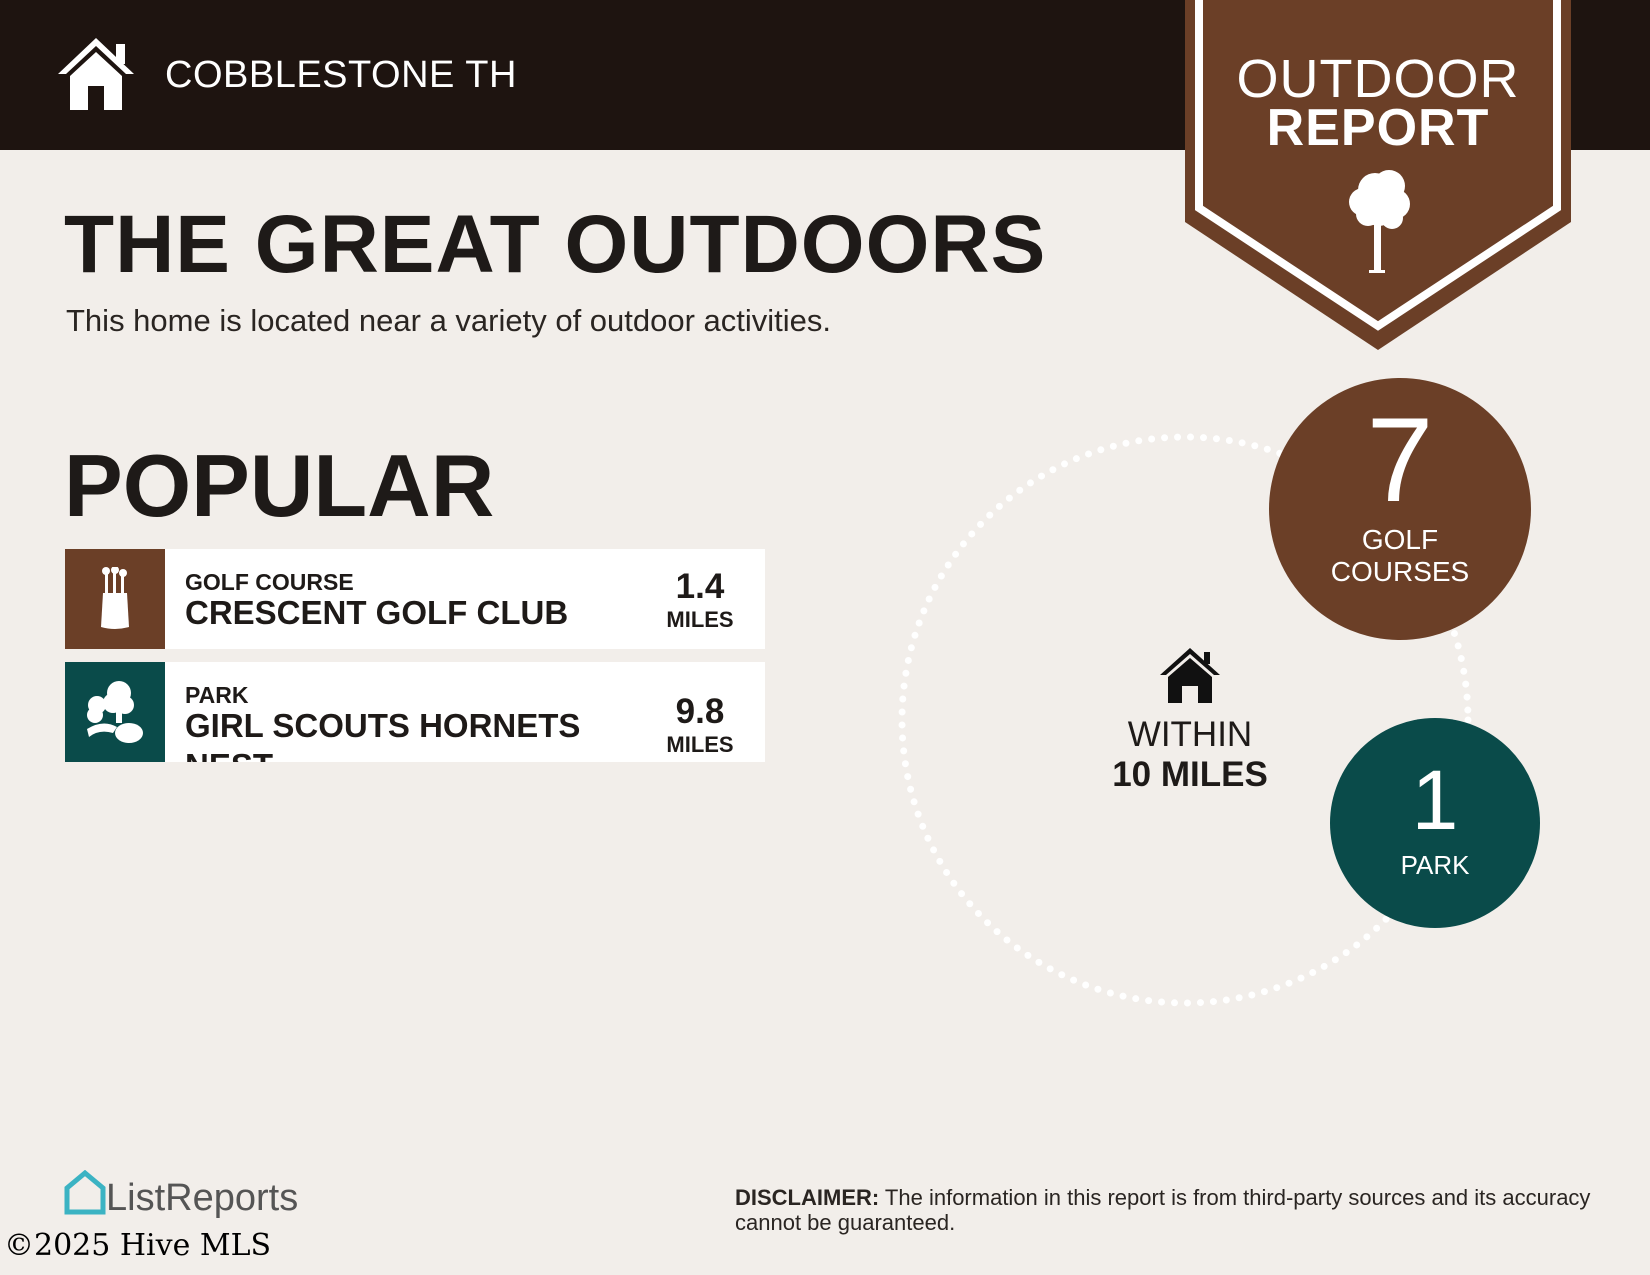 Image resolution: width=1650 pixels, height=1275 pixels. What do you see at coordinates (85, 1192) in the screenshot?
I see `logo-house-icon` at bounding box center [85, 1192].